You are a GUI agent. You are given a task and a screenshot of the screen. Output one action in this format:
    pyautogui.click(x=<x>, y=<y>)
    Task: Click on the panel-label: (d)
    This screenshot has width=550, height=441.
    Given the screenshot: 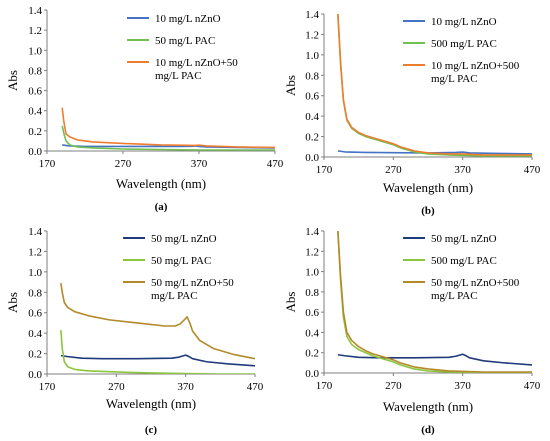 What is the action you would take?
    pyautogui.click(x=428, y=430)
    